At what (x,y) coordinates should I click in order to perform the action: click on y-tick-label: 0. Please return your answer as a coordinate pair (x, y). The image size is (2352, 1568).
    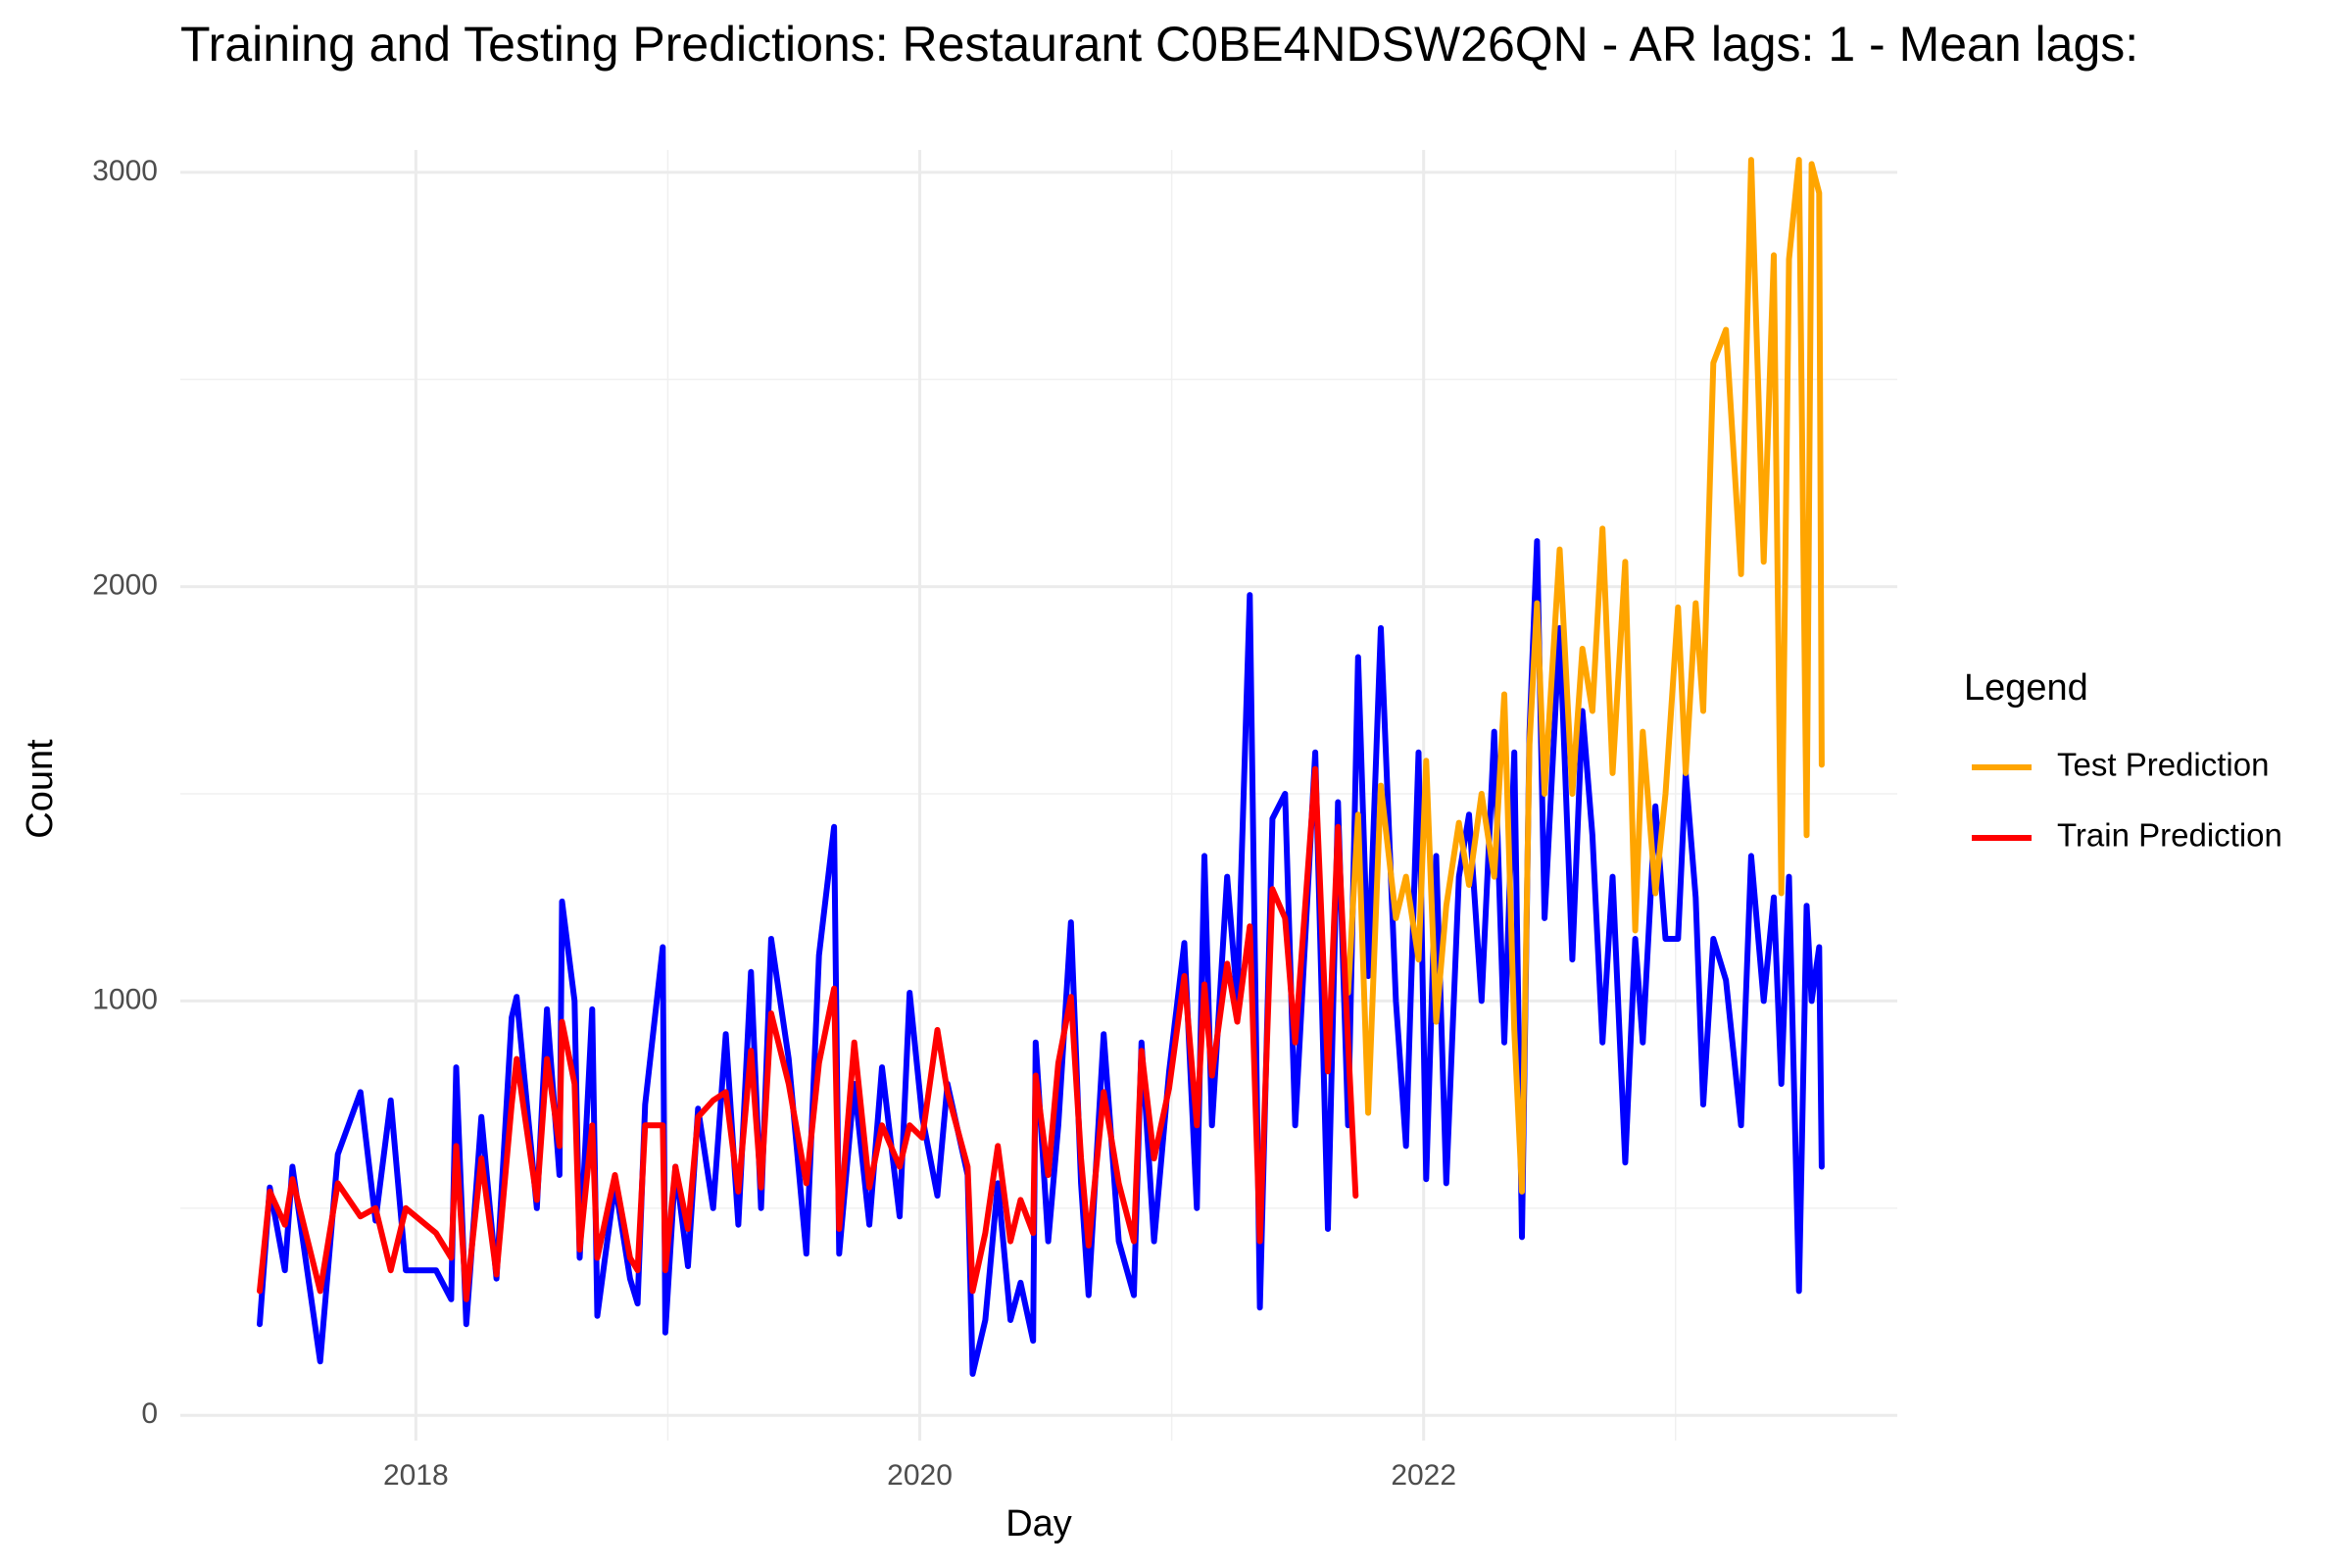
    Looking at the image, I should click on (149, 1413).